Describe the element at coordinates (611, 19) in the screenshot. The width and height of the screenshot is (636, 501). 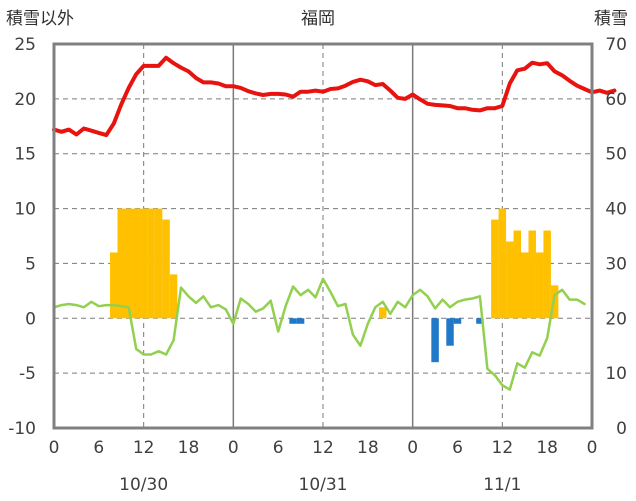
I see `right-axis-title: 積雪` at that location.